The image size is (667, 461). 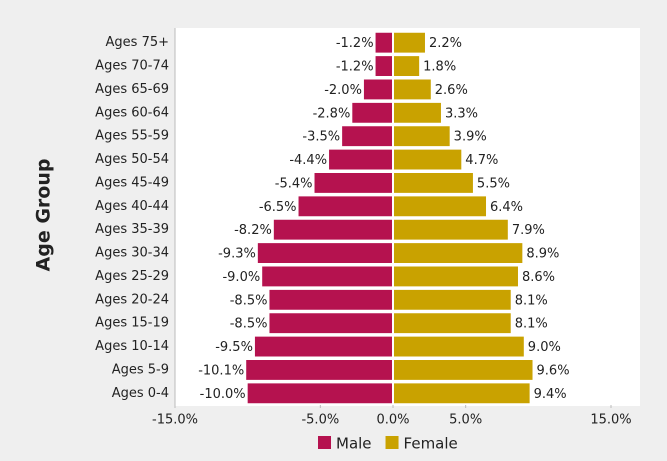 I want to click on data-label: -8.2%, so click(x=253, y=230).